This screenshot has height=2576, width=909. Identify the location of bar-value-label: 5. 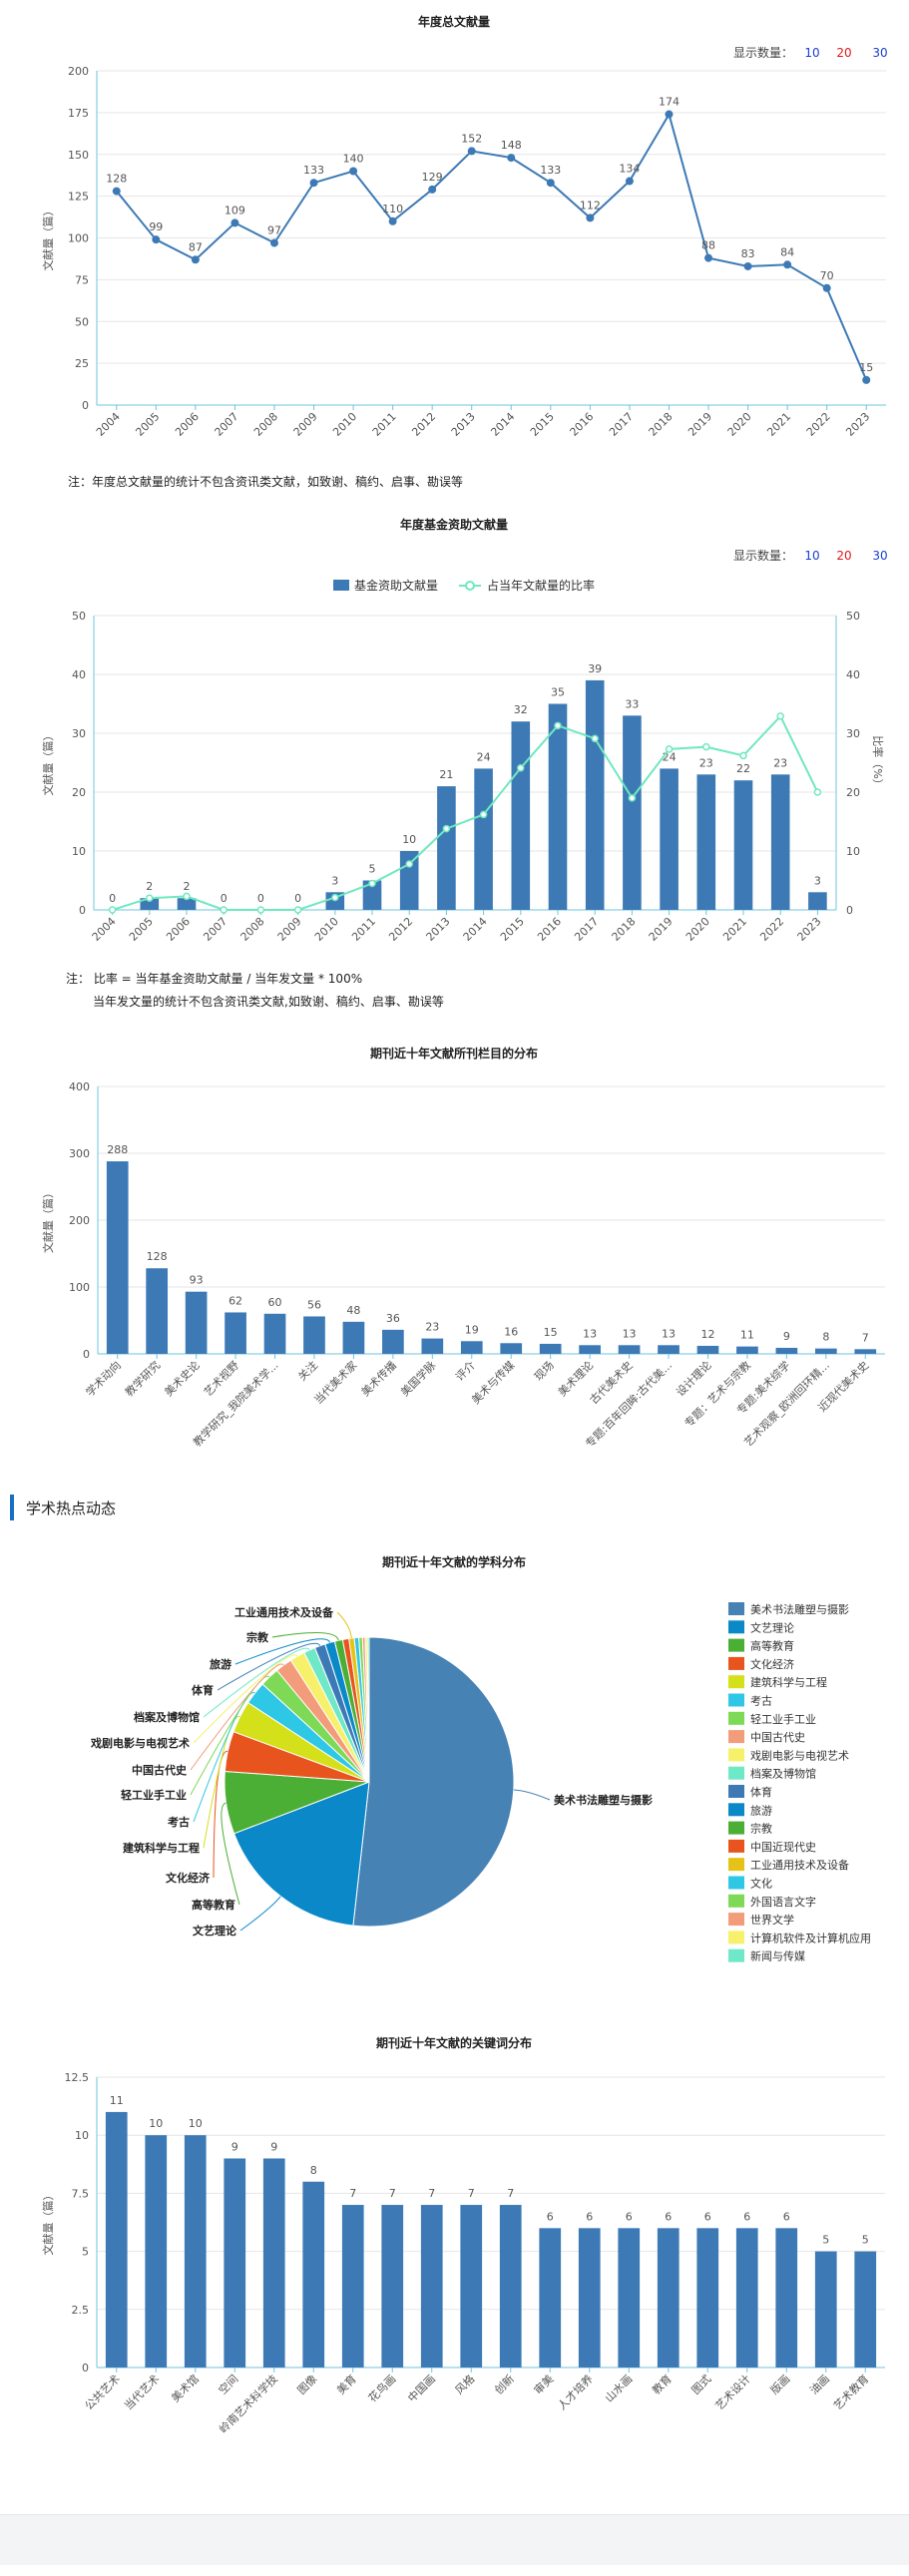
(825, 2240).